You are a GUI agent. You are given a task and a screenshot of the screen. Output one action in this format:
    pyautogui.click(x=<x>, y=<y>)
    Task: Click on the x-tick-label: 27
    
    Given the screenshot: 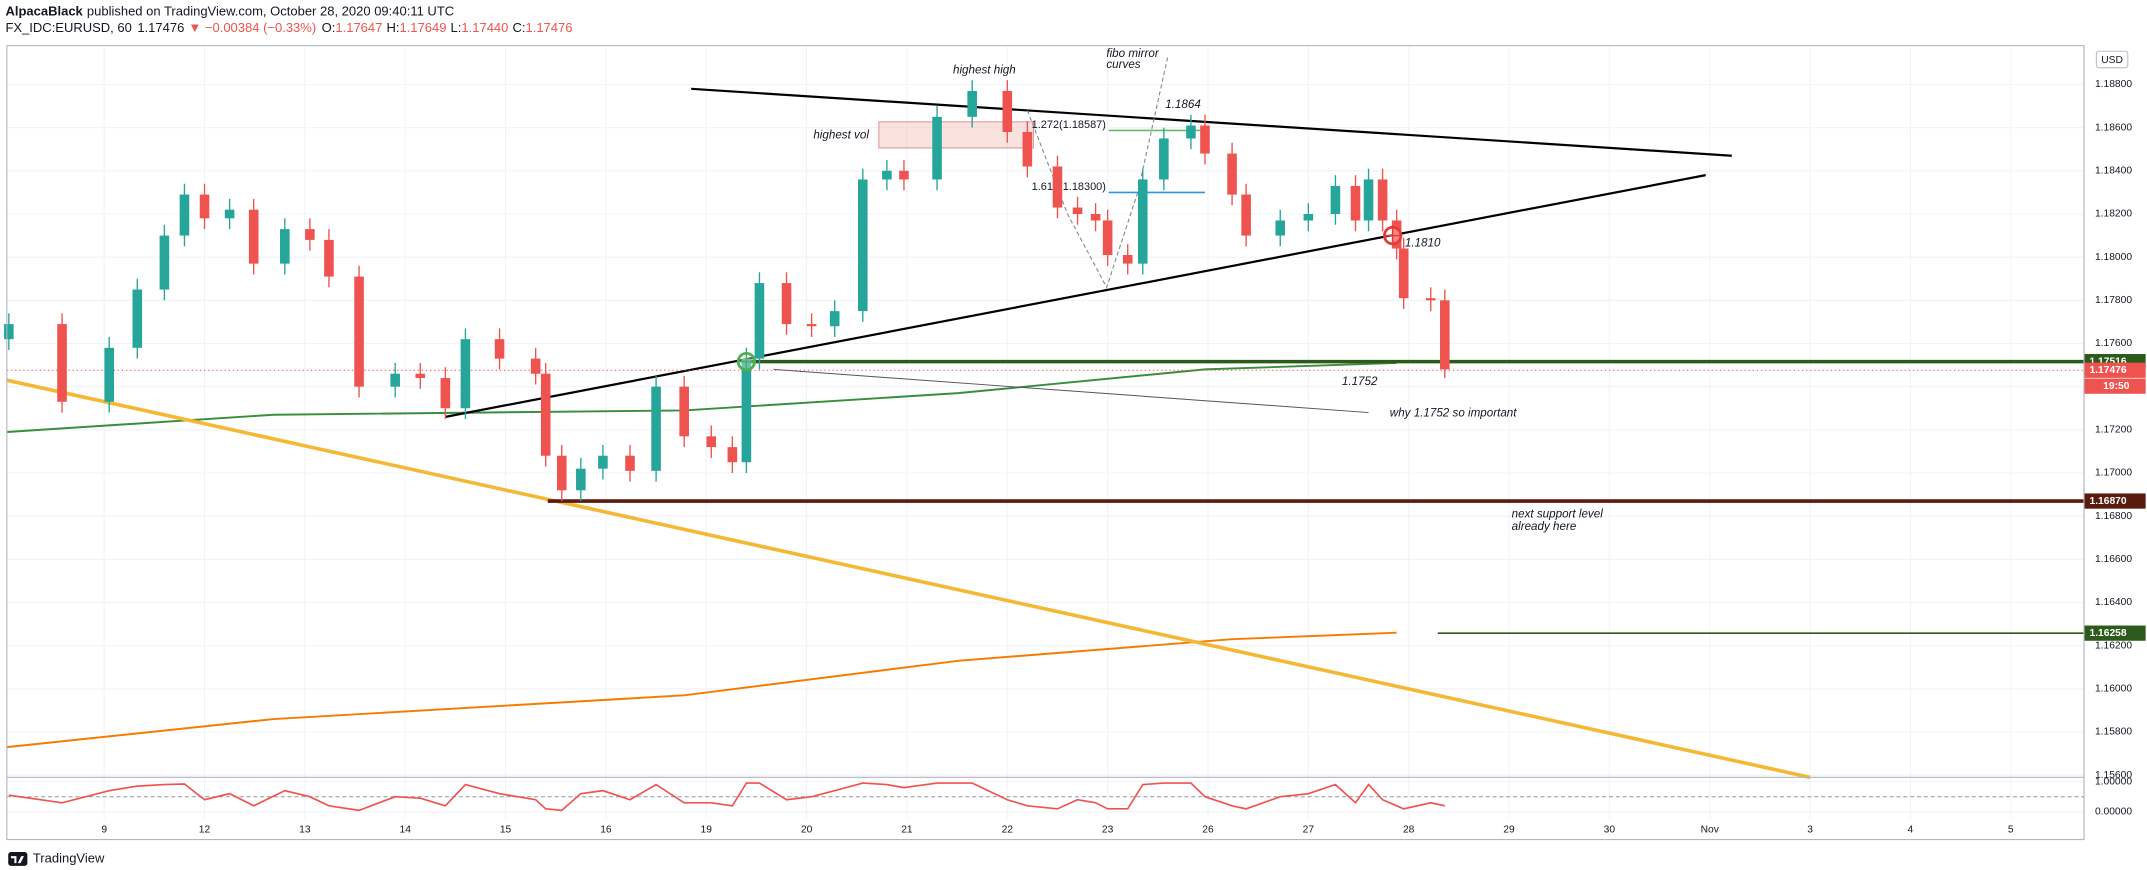 What is the action you would take?
    pyautogui.click(x=1309, y=830)
    